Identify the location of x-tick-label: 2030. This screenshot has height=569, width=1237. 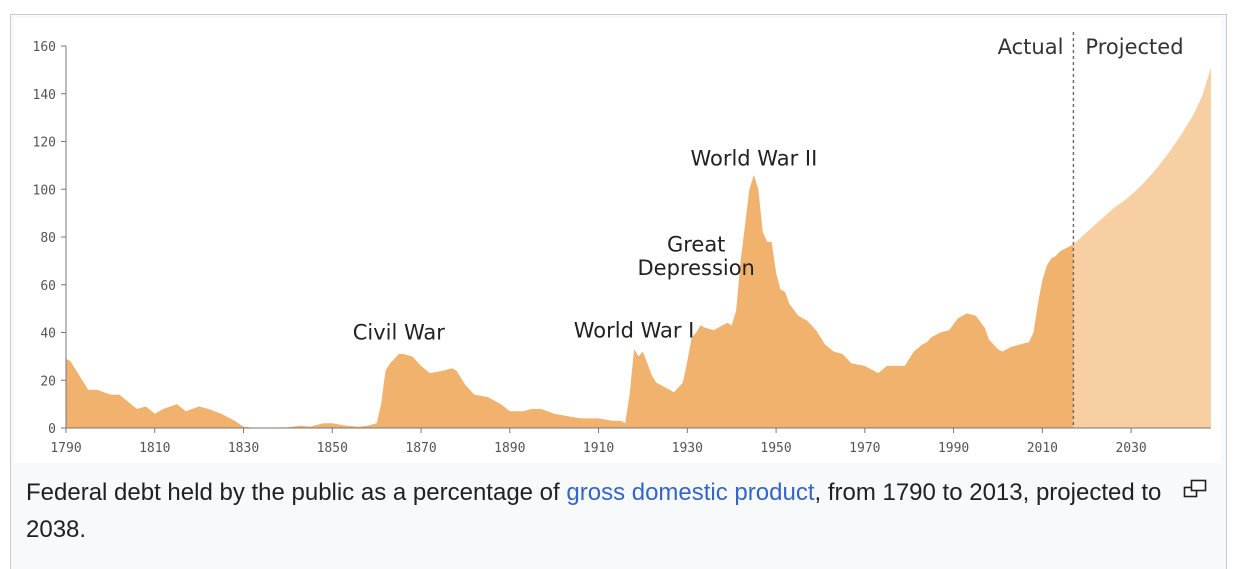
(1130, 448).